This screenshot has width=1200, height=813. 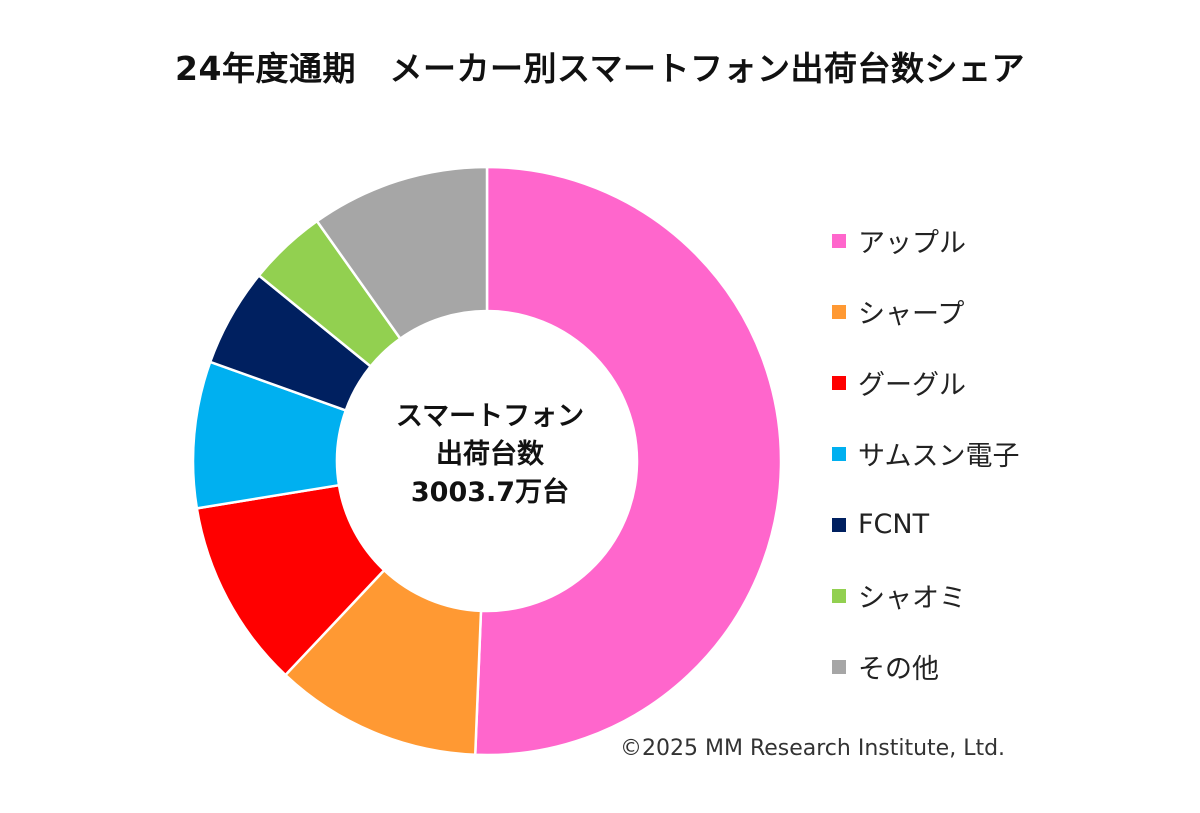 What do you see at coordinates (898, 669) in the screenshot?
I see `legend-label: その他` at bounding box center [898, 669].